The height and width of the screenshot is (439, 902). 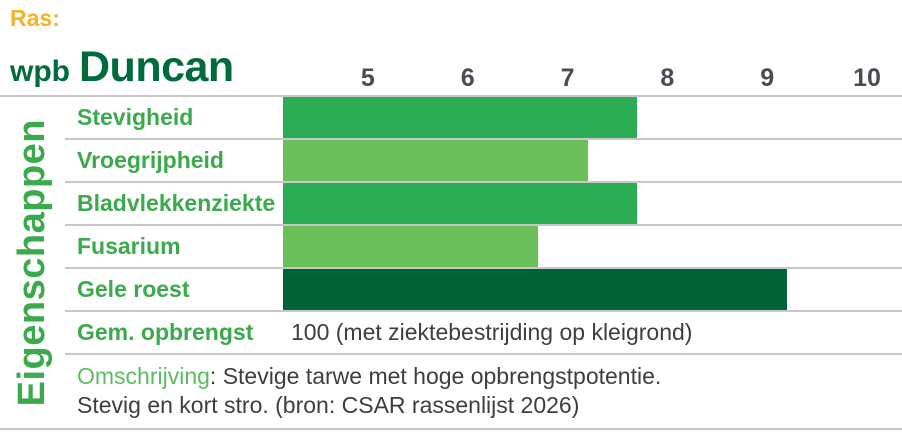 What do you see at coordinates (592, 77) in the screenshot?
I see `x-axis-ticks: 5 6 7 8 9 10` at bounding box center [592, 77].